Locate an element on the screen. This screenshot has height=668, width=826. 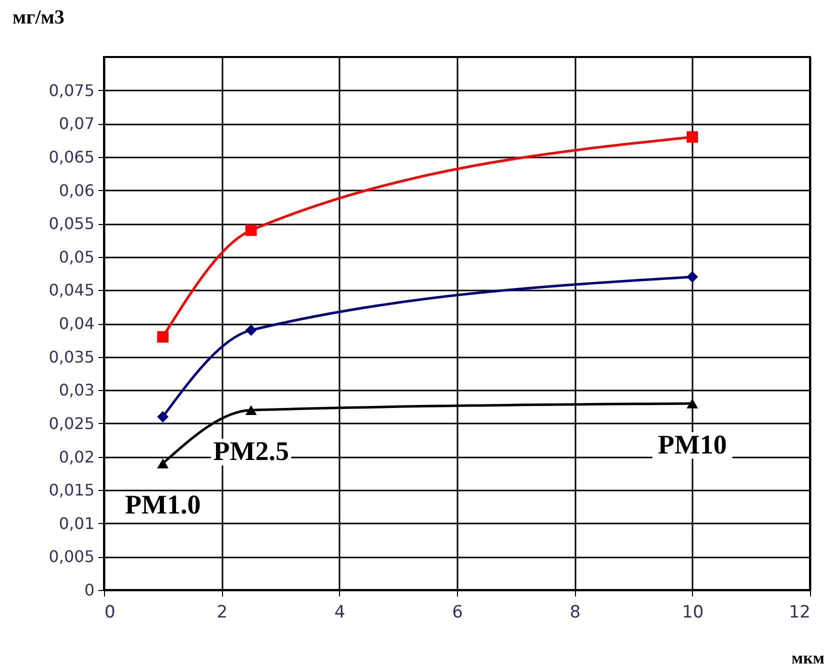
y-tick-label: 0 is located at coordinates (89, 590).